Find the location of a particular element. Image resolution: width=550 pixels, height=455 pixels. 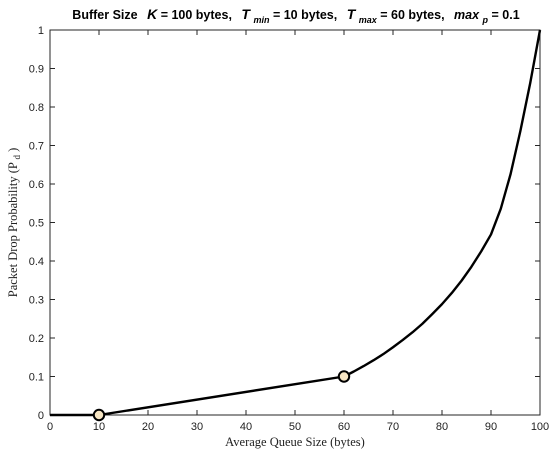

y-tick-label: 0.3 is located at coordinates (36, 301).